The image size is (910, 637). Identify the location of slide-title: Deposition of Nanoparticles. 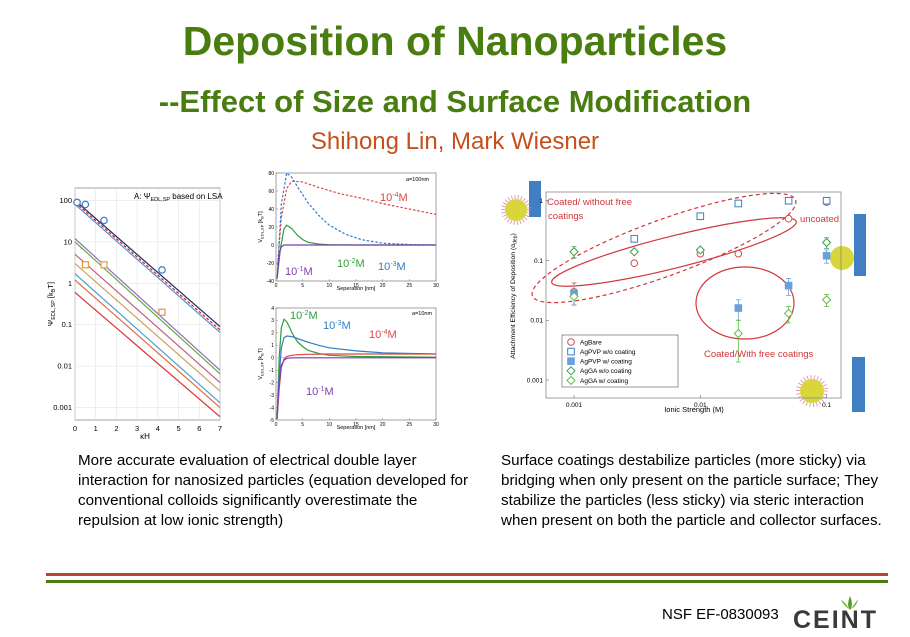
(455, 41).